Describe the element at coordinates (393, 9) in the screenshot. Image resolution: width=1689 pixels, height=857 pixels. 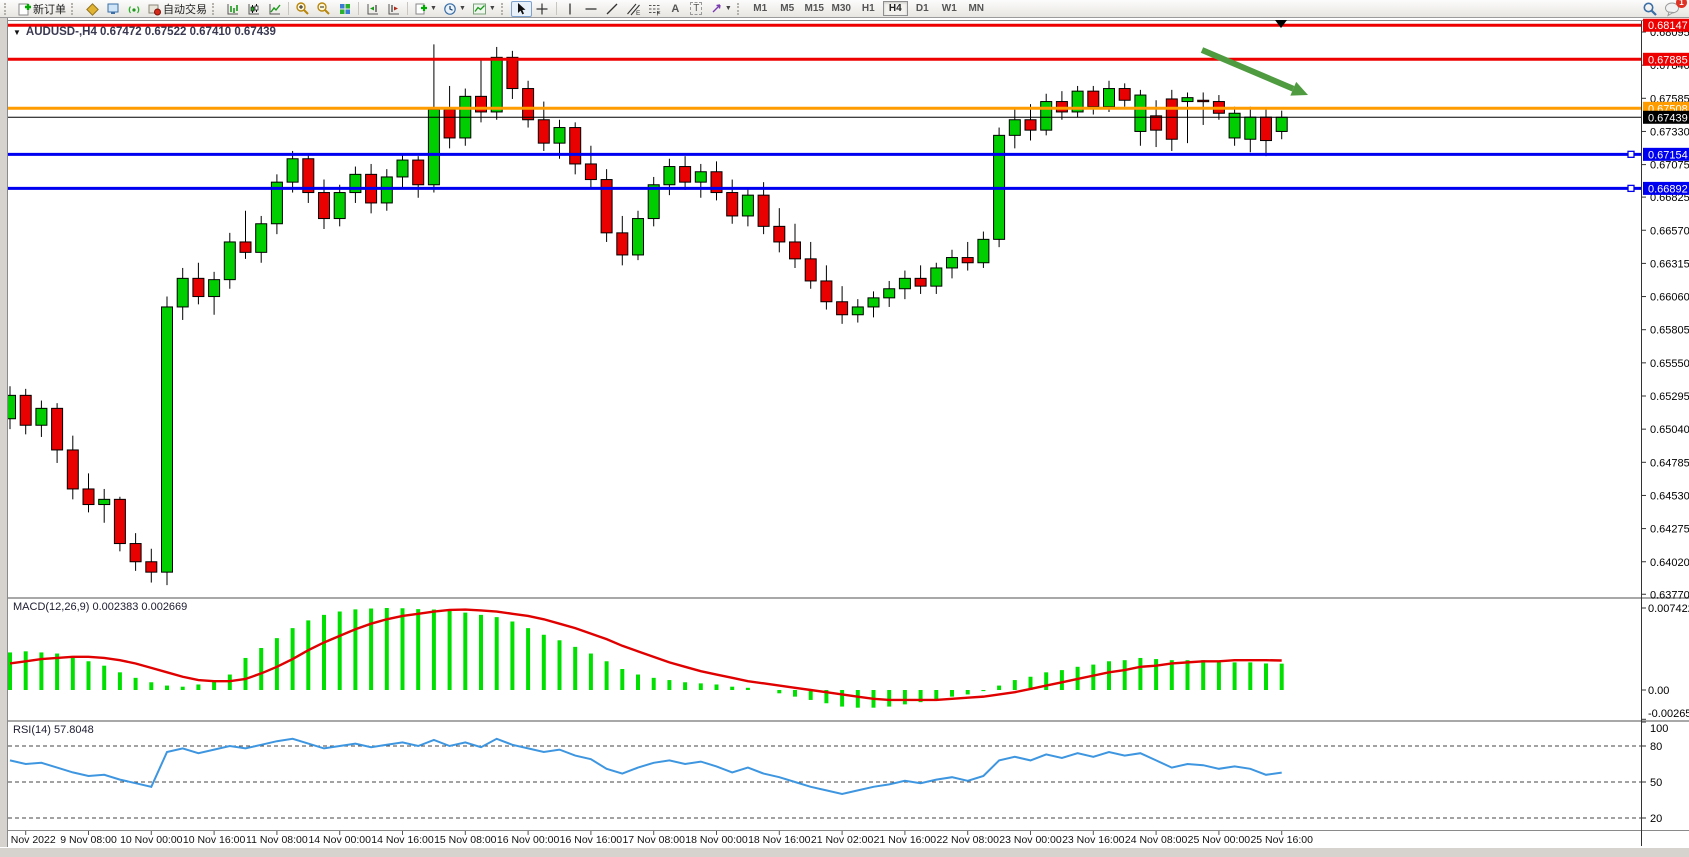
I see `auto-scroll-button` at that location.